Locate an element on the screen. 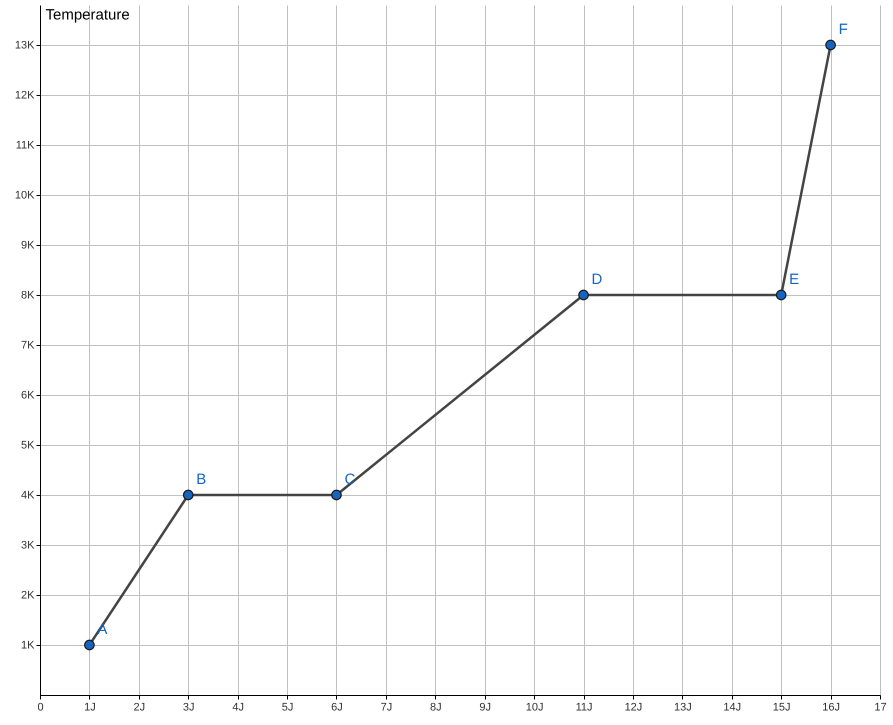 Image resolution: width=893 pixels, height=725 pixels. x-tick-label: 10J is located at coordinates (535, 708).